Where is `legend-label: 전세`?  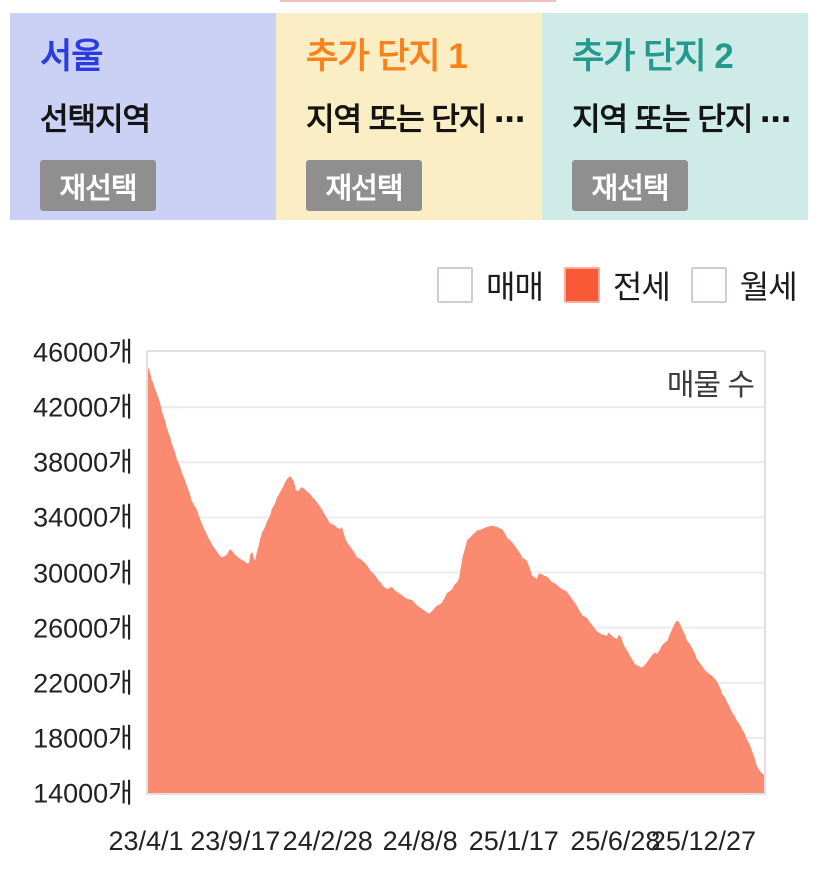 legend-label: 전세 is located at coordinates (641, 287).